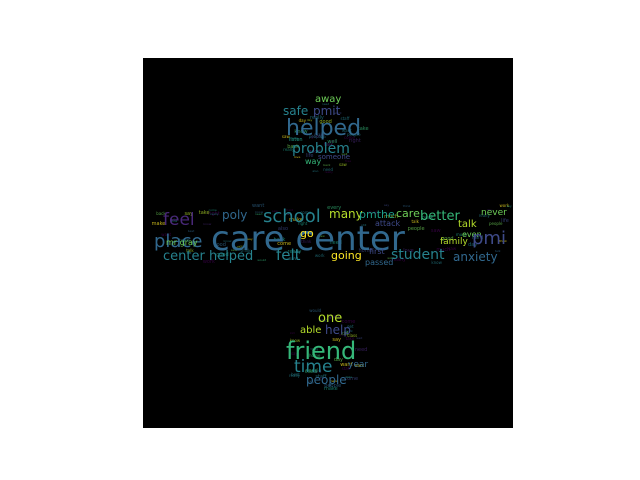 This screenshot has width=640, height=480. What do you see at coordinates (262, 260) in the screenshot?
I see `filler-word: would` at bounding box center [262, 260].